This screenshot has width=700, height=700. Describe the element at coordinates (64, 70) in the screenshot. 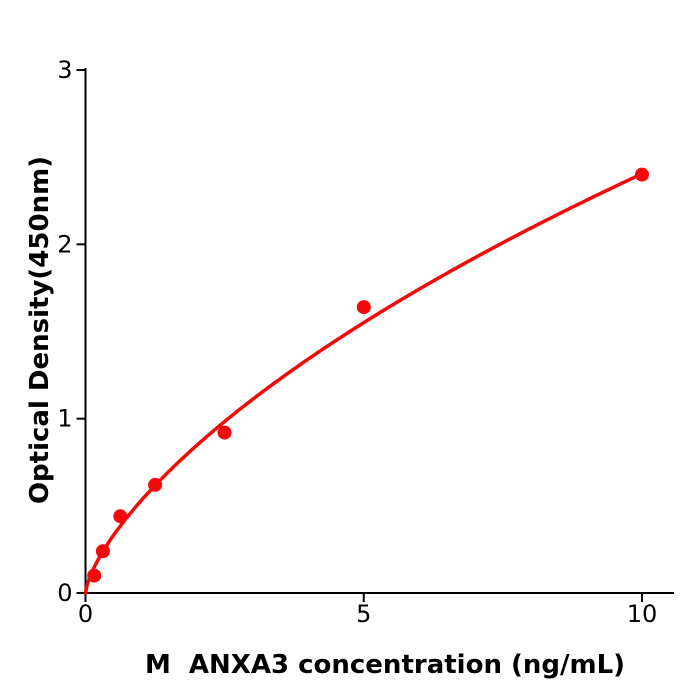

I see `y-tick-label: 3` at that location.